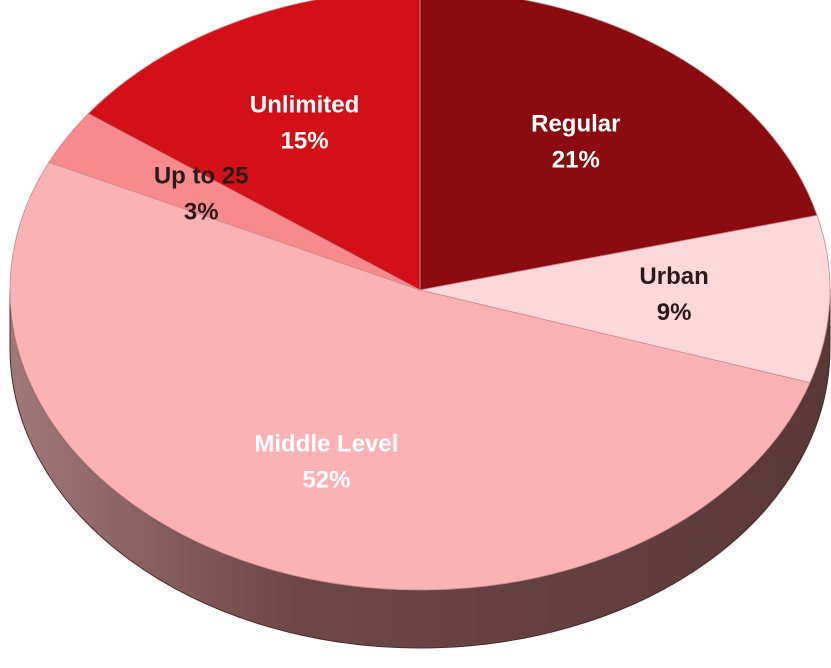 The image size is (831, 668). I want to click on slice-value-label: 9%, so click(674, 312).